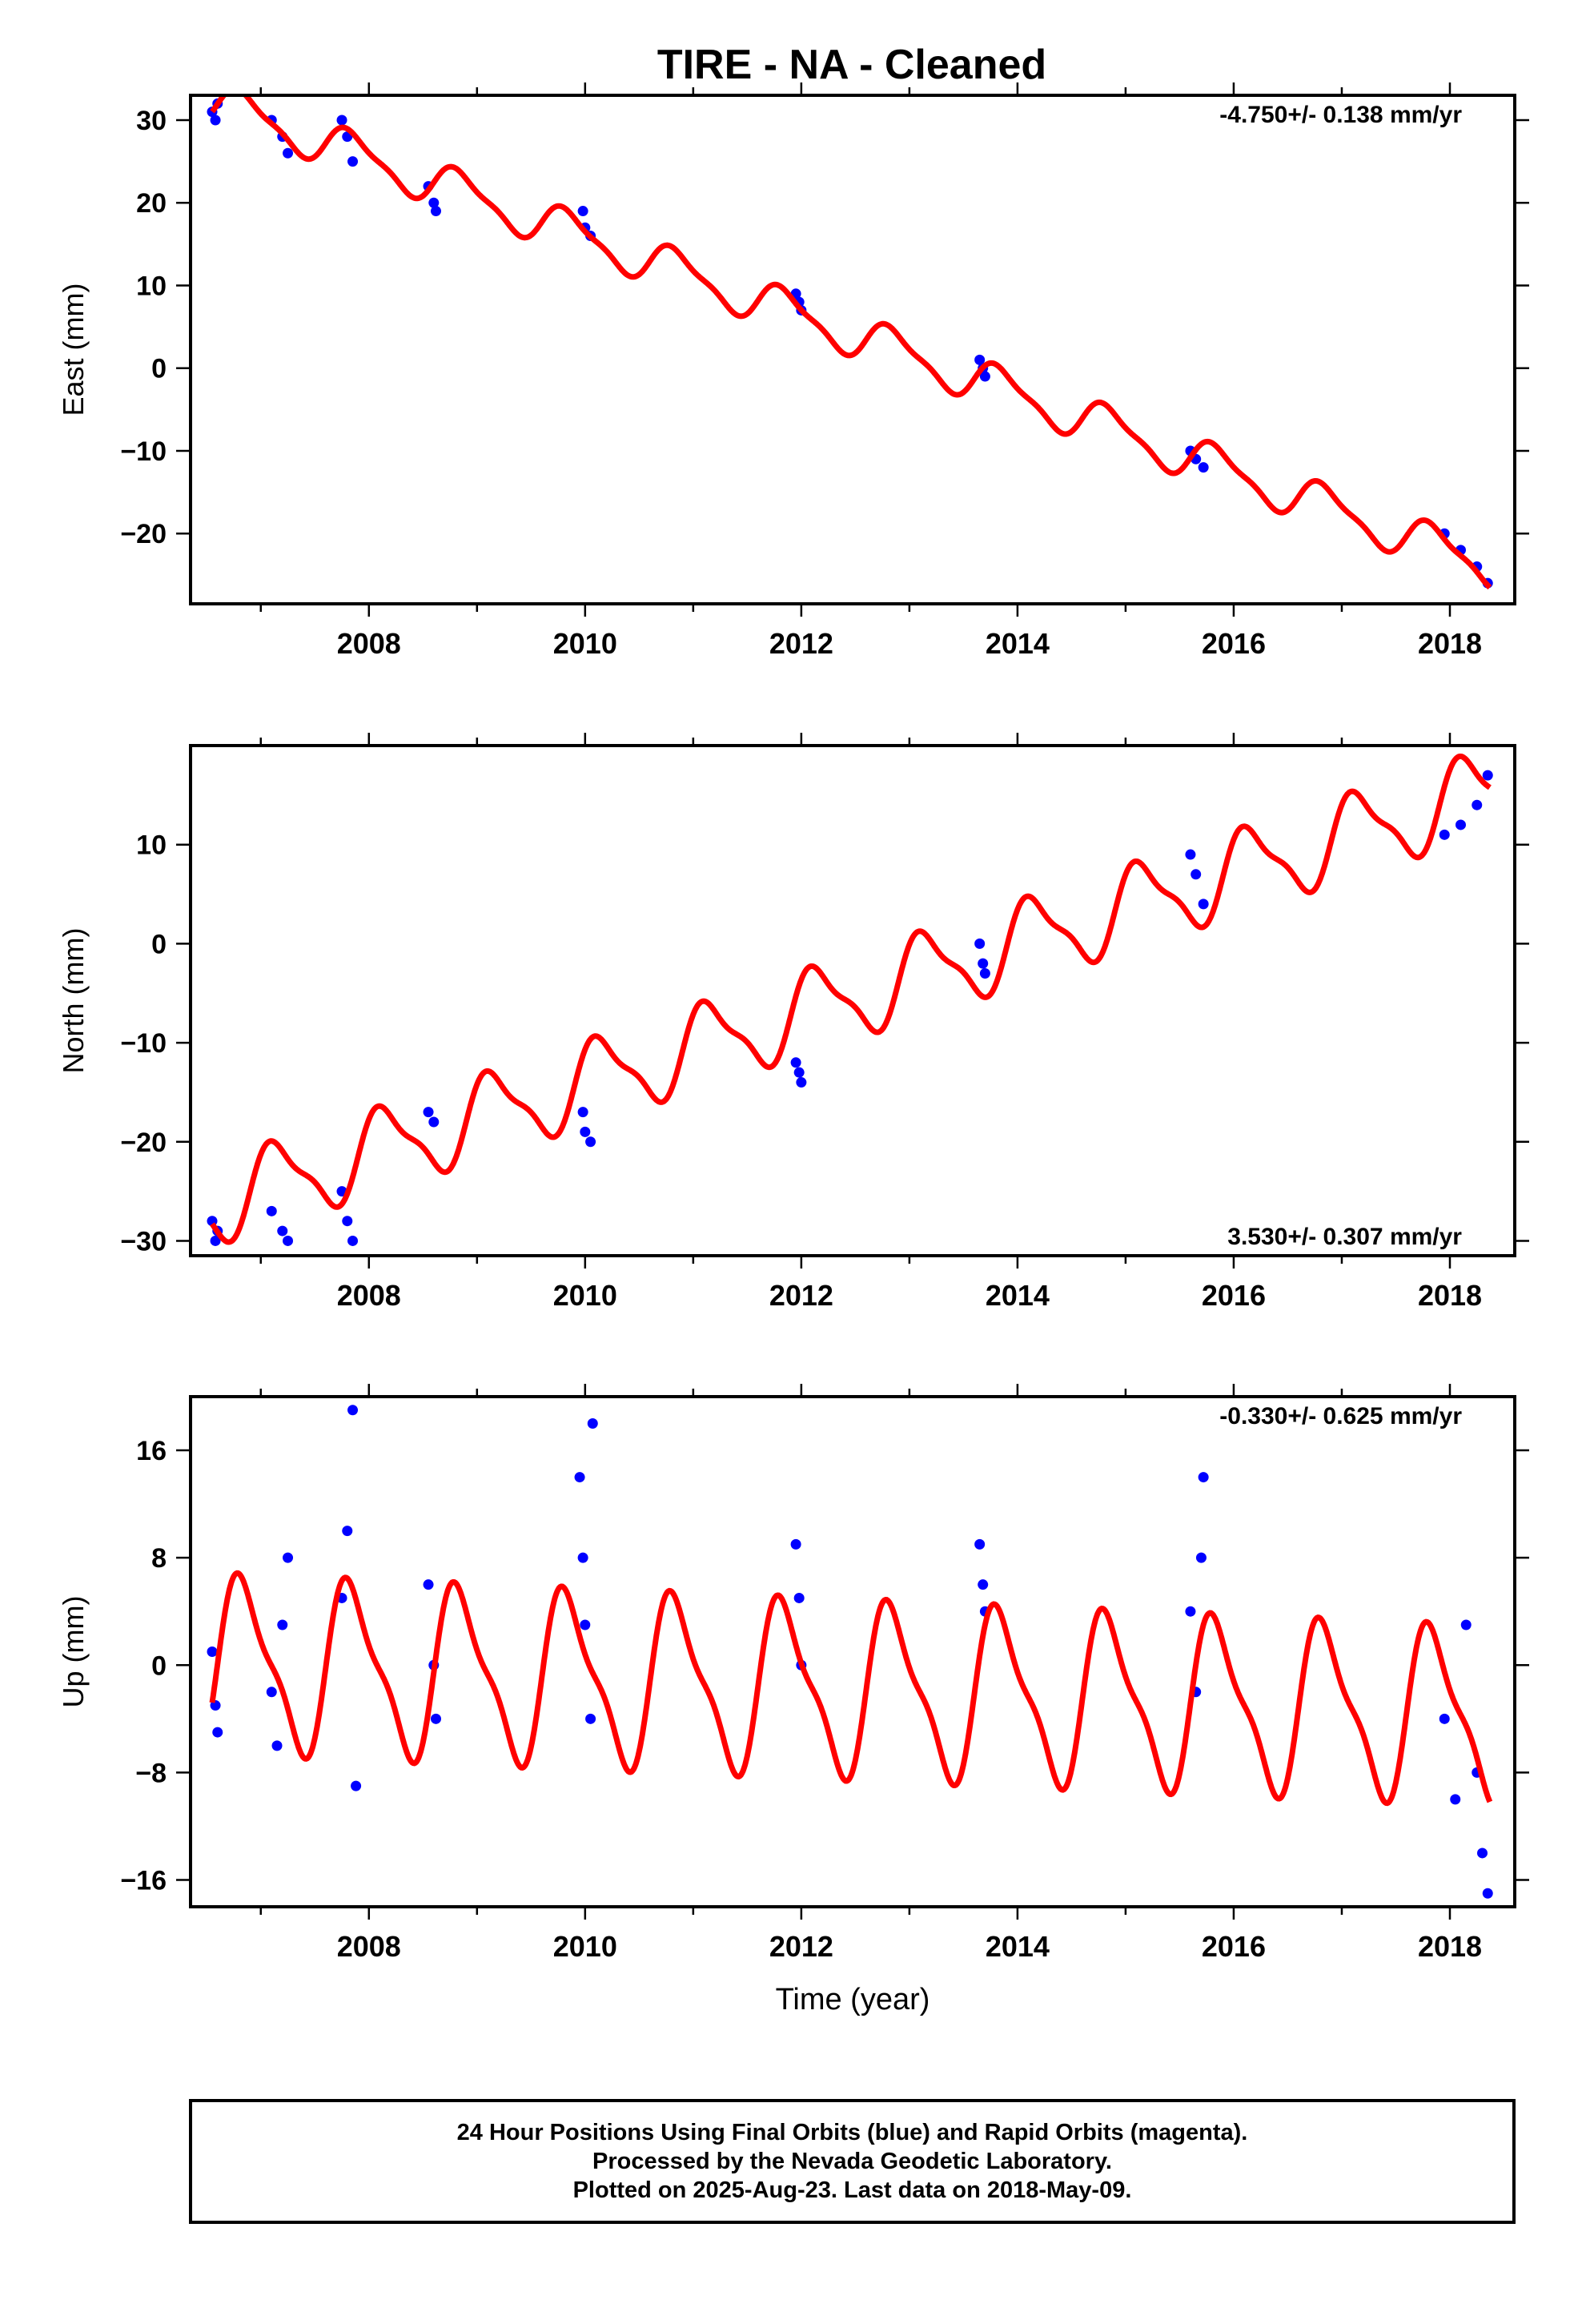  What do you see at coordinates (159, 1666) in the screenshot?
I see `up-ytick-label: 0` at bounding box center [159, 1666].